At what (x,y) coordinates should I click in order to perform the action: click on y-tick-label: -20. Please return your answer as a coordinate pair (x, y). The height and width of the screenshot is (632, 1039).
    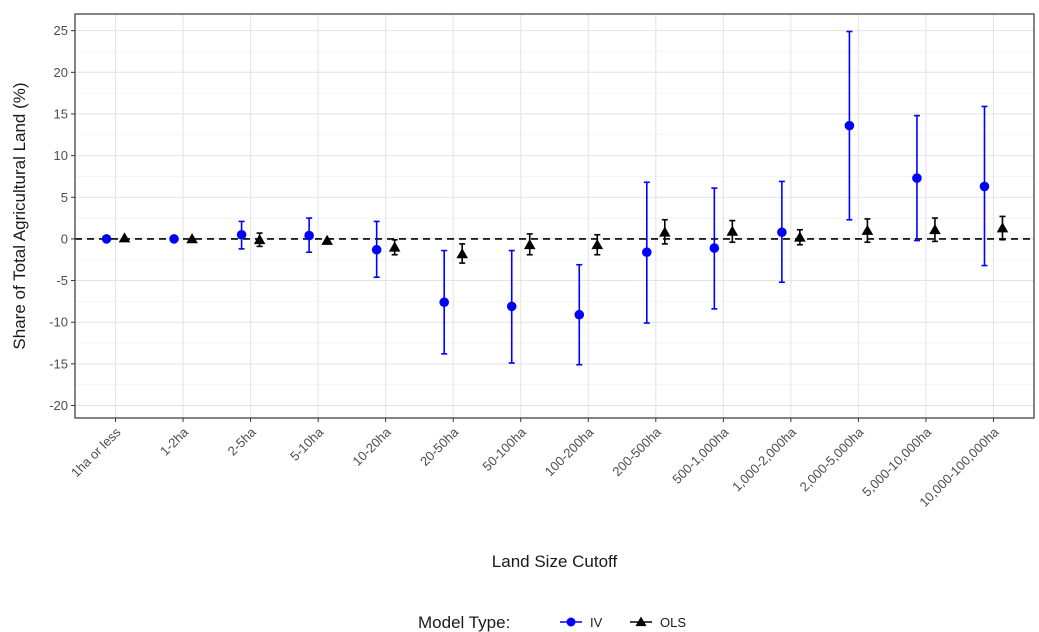
    Looking at the image, I should click on (58, 405).